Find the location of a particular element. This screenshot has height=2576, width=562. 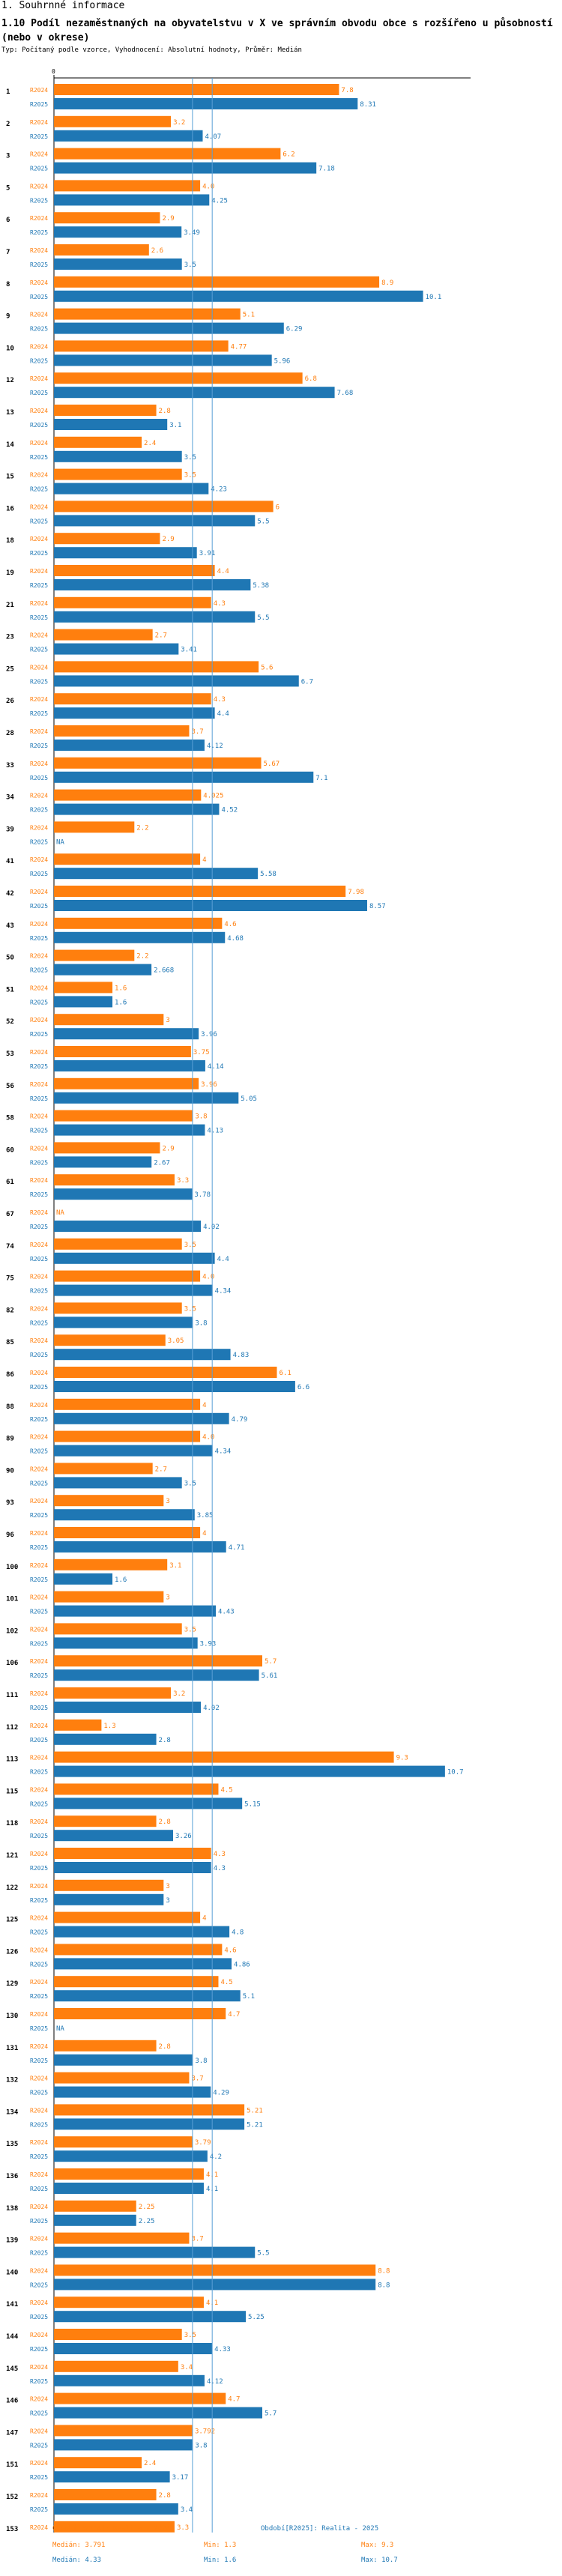

value-label-r2025-129: 5.1 is located at coordinates (249, 1997).